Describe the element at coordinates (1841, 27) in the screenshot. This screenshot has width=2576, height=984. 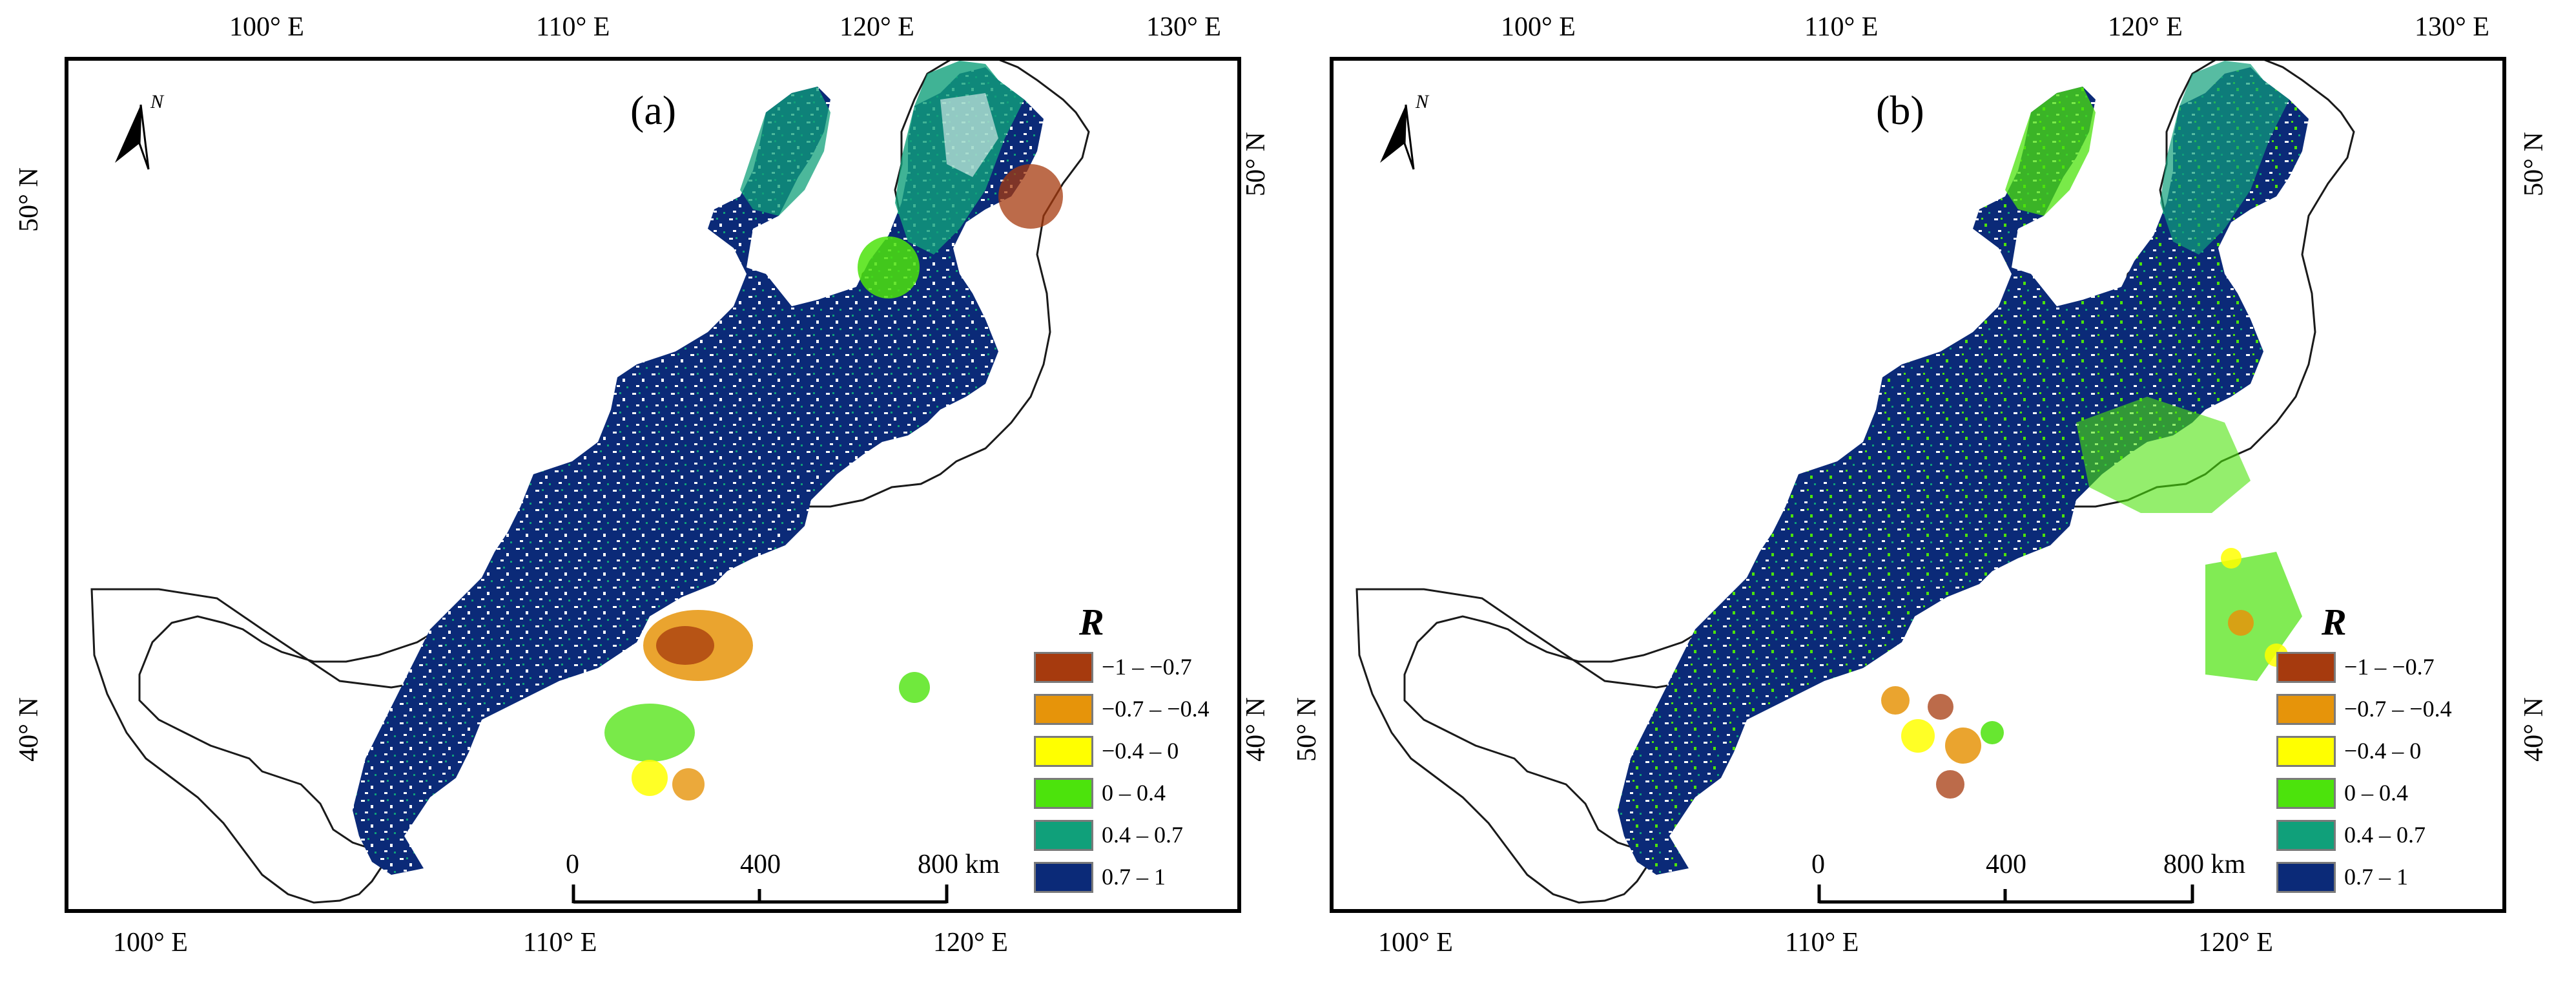
I see `lon-tick-top: 110° E` at that location.